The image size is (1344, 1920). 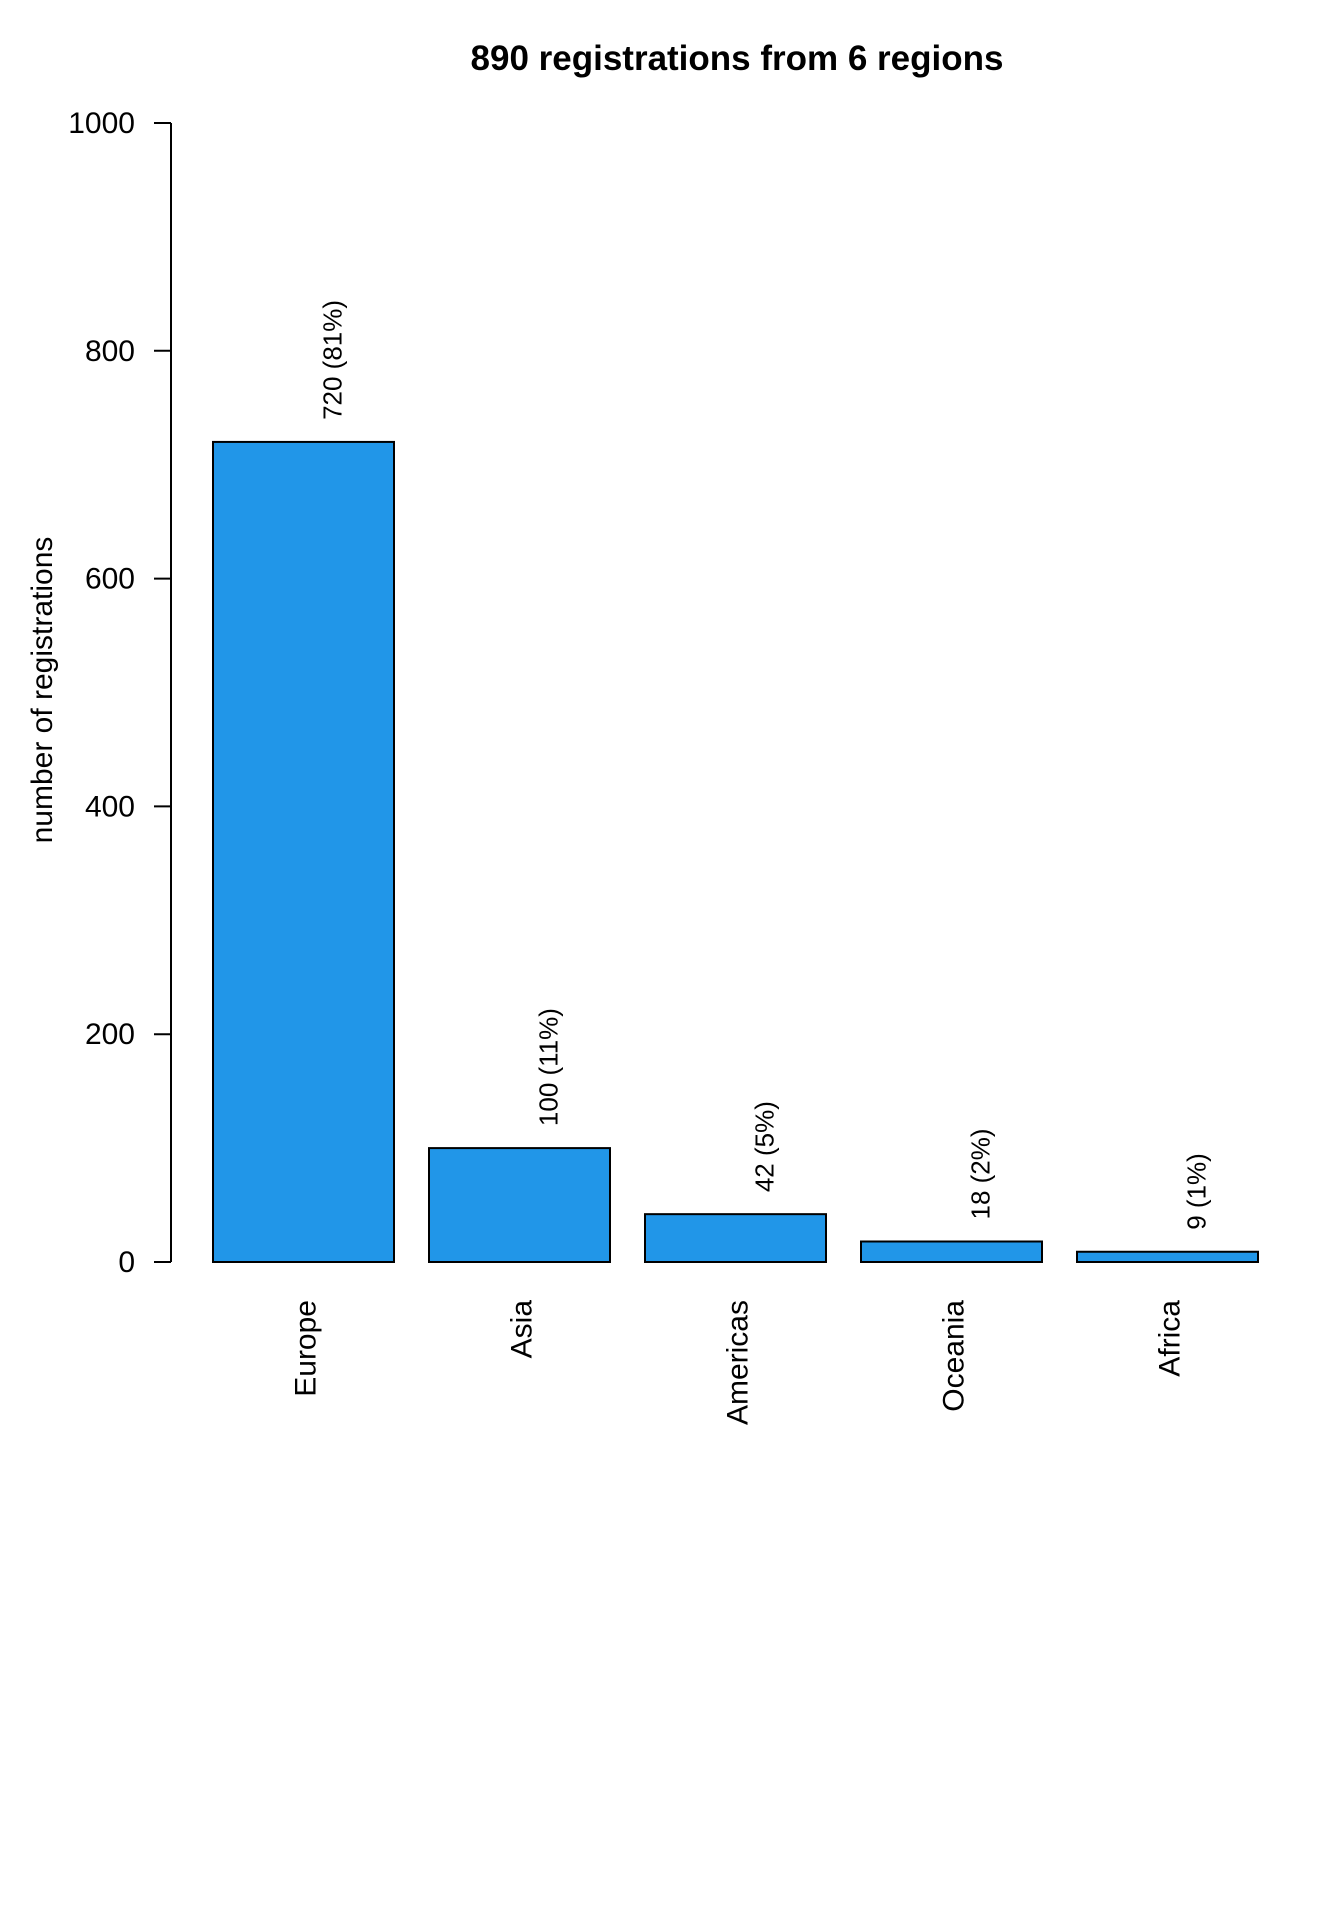 What do you see at coordinates (110, 1034) in the screenshot?
I see `y-tick-label: 200` at bounding box center [110, 1034].